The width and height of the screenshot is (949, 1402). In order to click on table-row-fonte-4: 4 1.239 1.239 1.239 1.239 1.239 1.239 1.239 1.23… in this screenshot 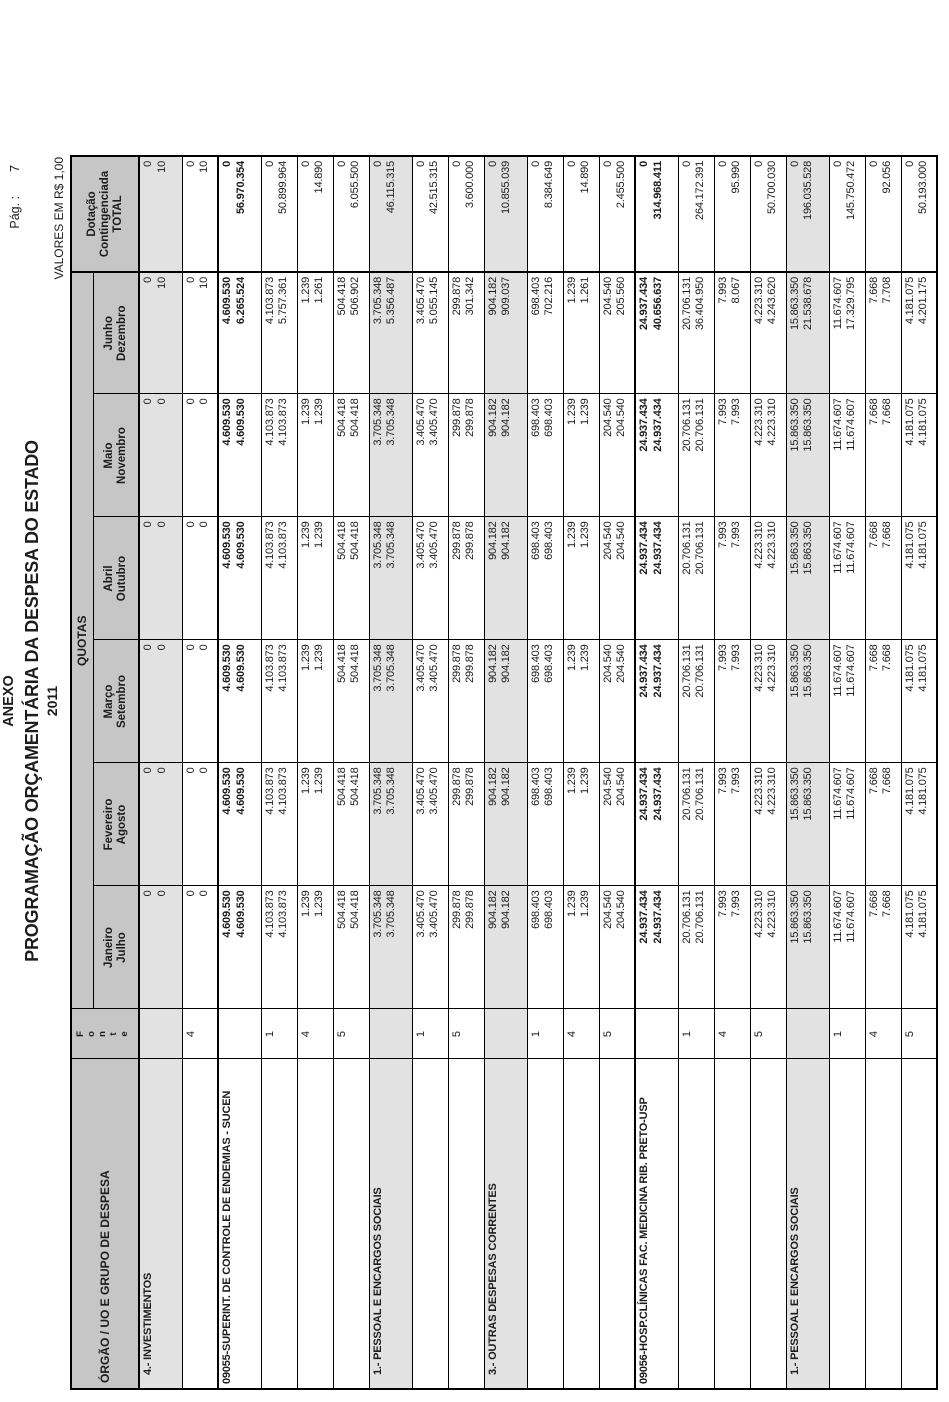, I will do `click(315, 772)`.